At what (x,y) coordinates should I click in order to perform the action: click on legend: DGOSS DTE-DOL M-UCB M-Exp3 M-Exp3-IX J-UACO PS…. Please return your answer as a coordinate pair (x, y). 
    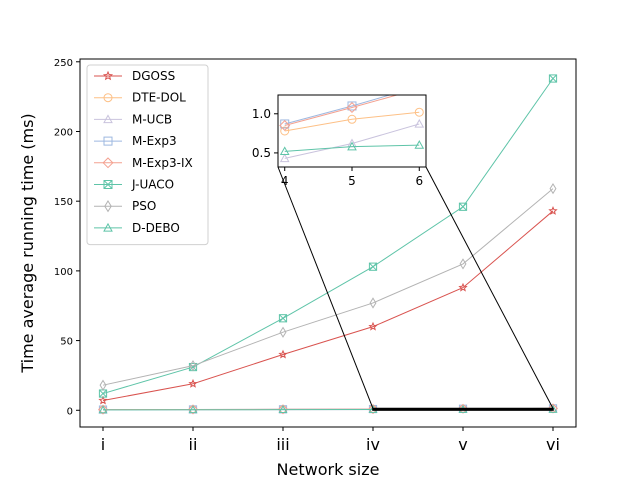
    Looking at the image, I should click on (147, 155).